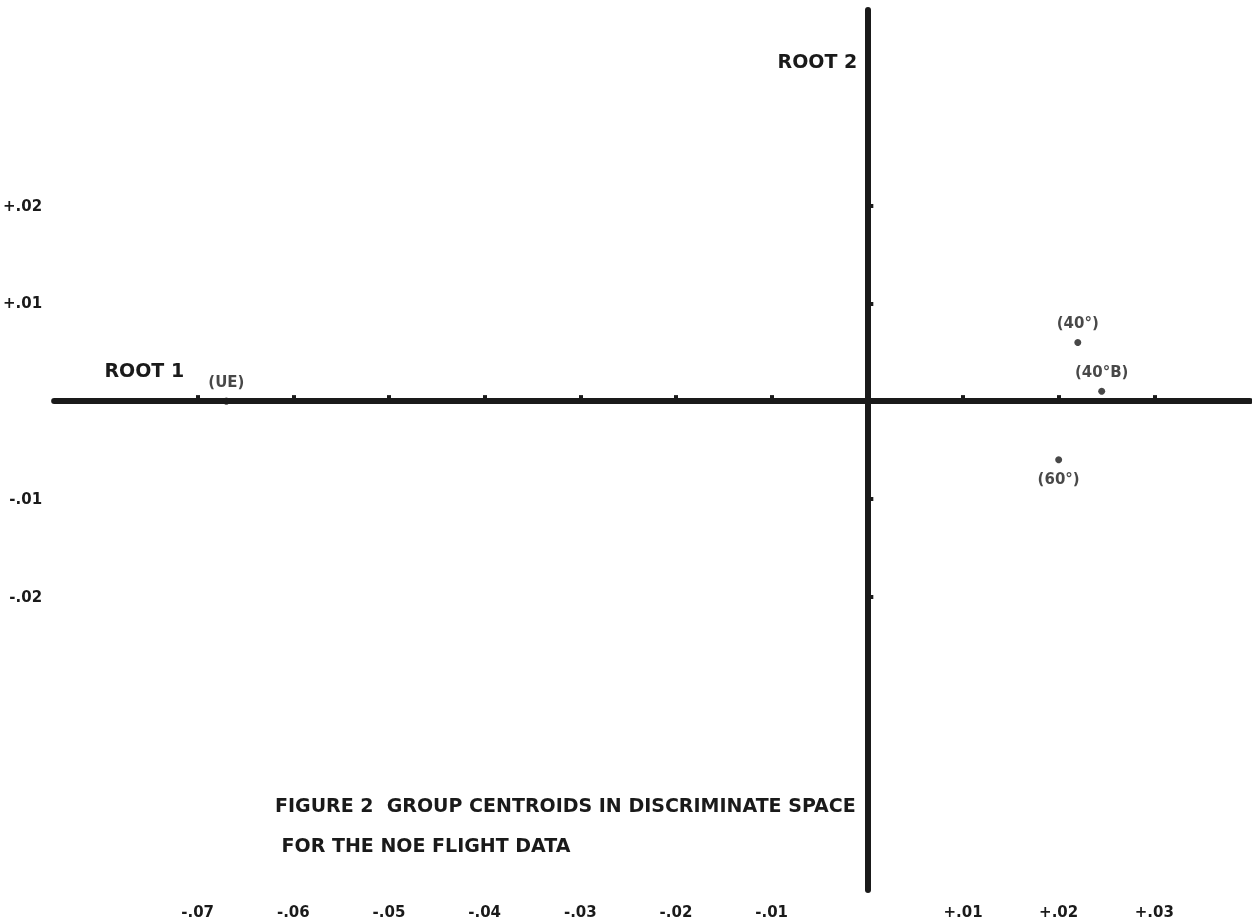 This screenshot has width=1252, height=919. What do you see at coordinates (226, 382) in the screenshot?
I see `annotation: (UE)` at bounding box center [226, 382].